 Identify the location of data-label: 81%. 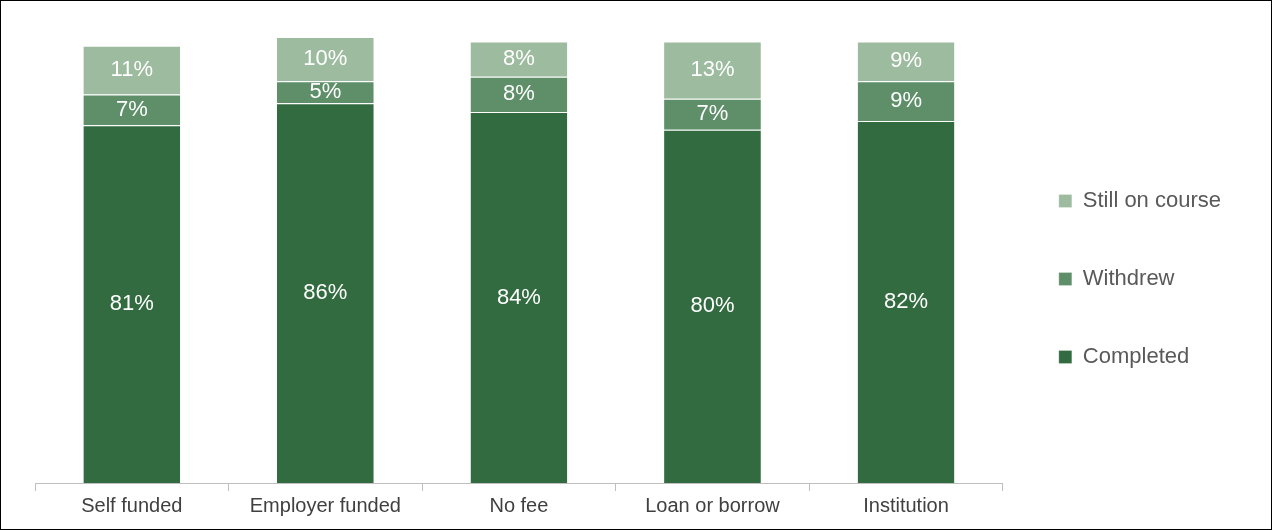
(131, 303).